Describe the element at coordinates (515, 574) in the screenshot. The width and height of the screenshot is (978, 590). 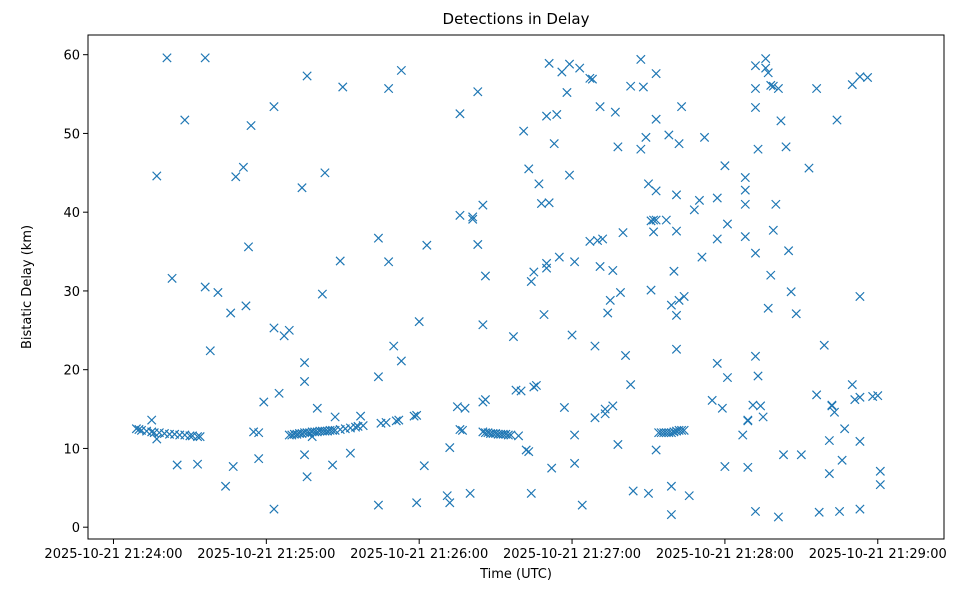
I see `x-axis-label: Time (UTC)` at that location.